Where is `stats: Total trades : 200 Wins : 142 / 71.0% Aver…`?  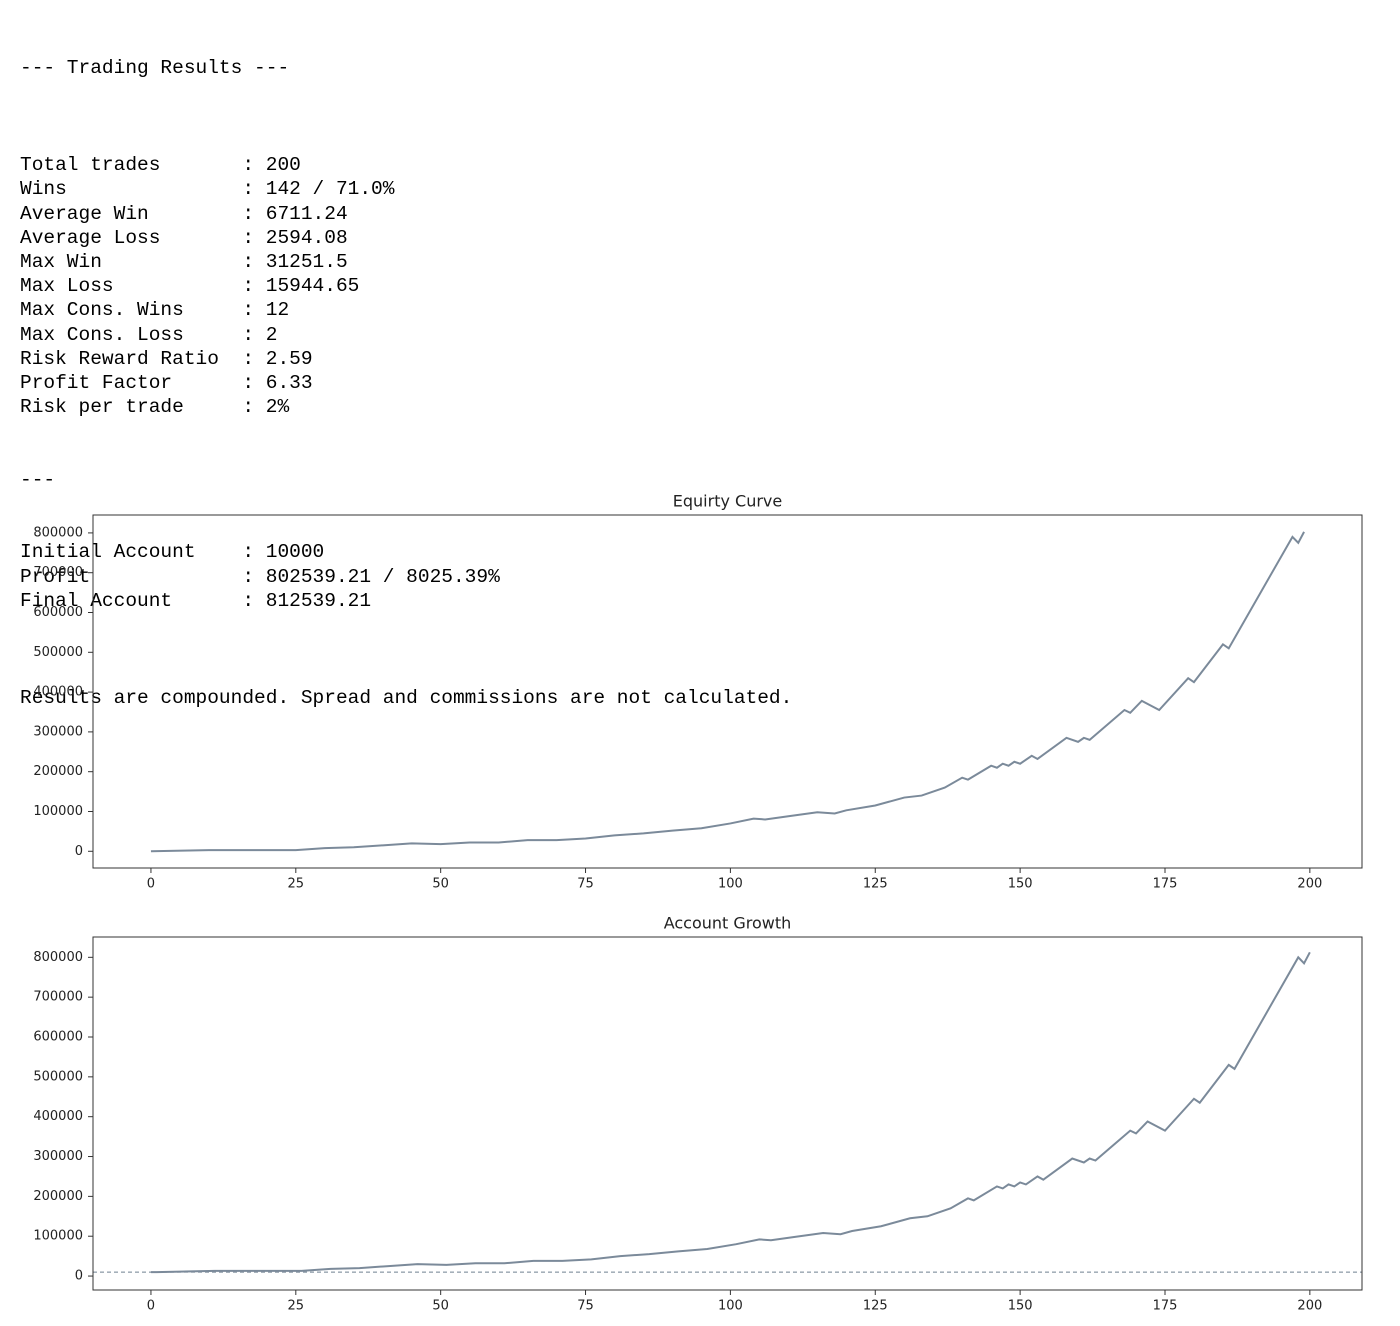 stats: Total trades : 200 Wins : 142 / 71.0% Aver… is located at coordinates (406, 286).